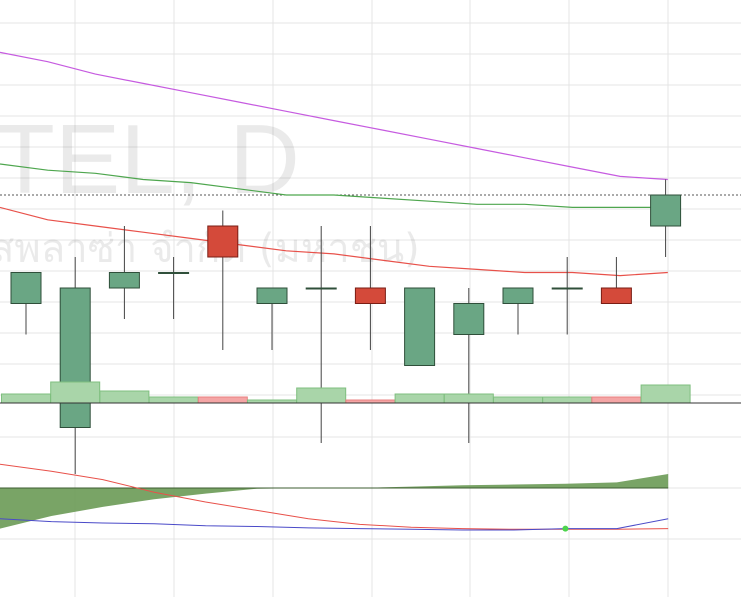 The width and height of the screenshot is (741, 597). I want to click on macd-histogram-area, so click(334, 501).